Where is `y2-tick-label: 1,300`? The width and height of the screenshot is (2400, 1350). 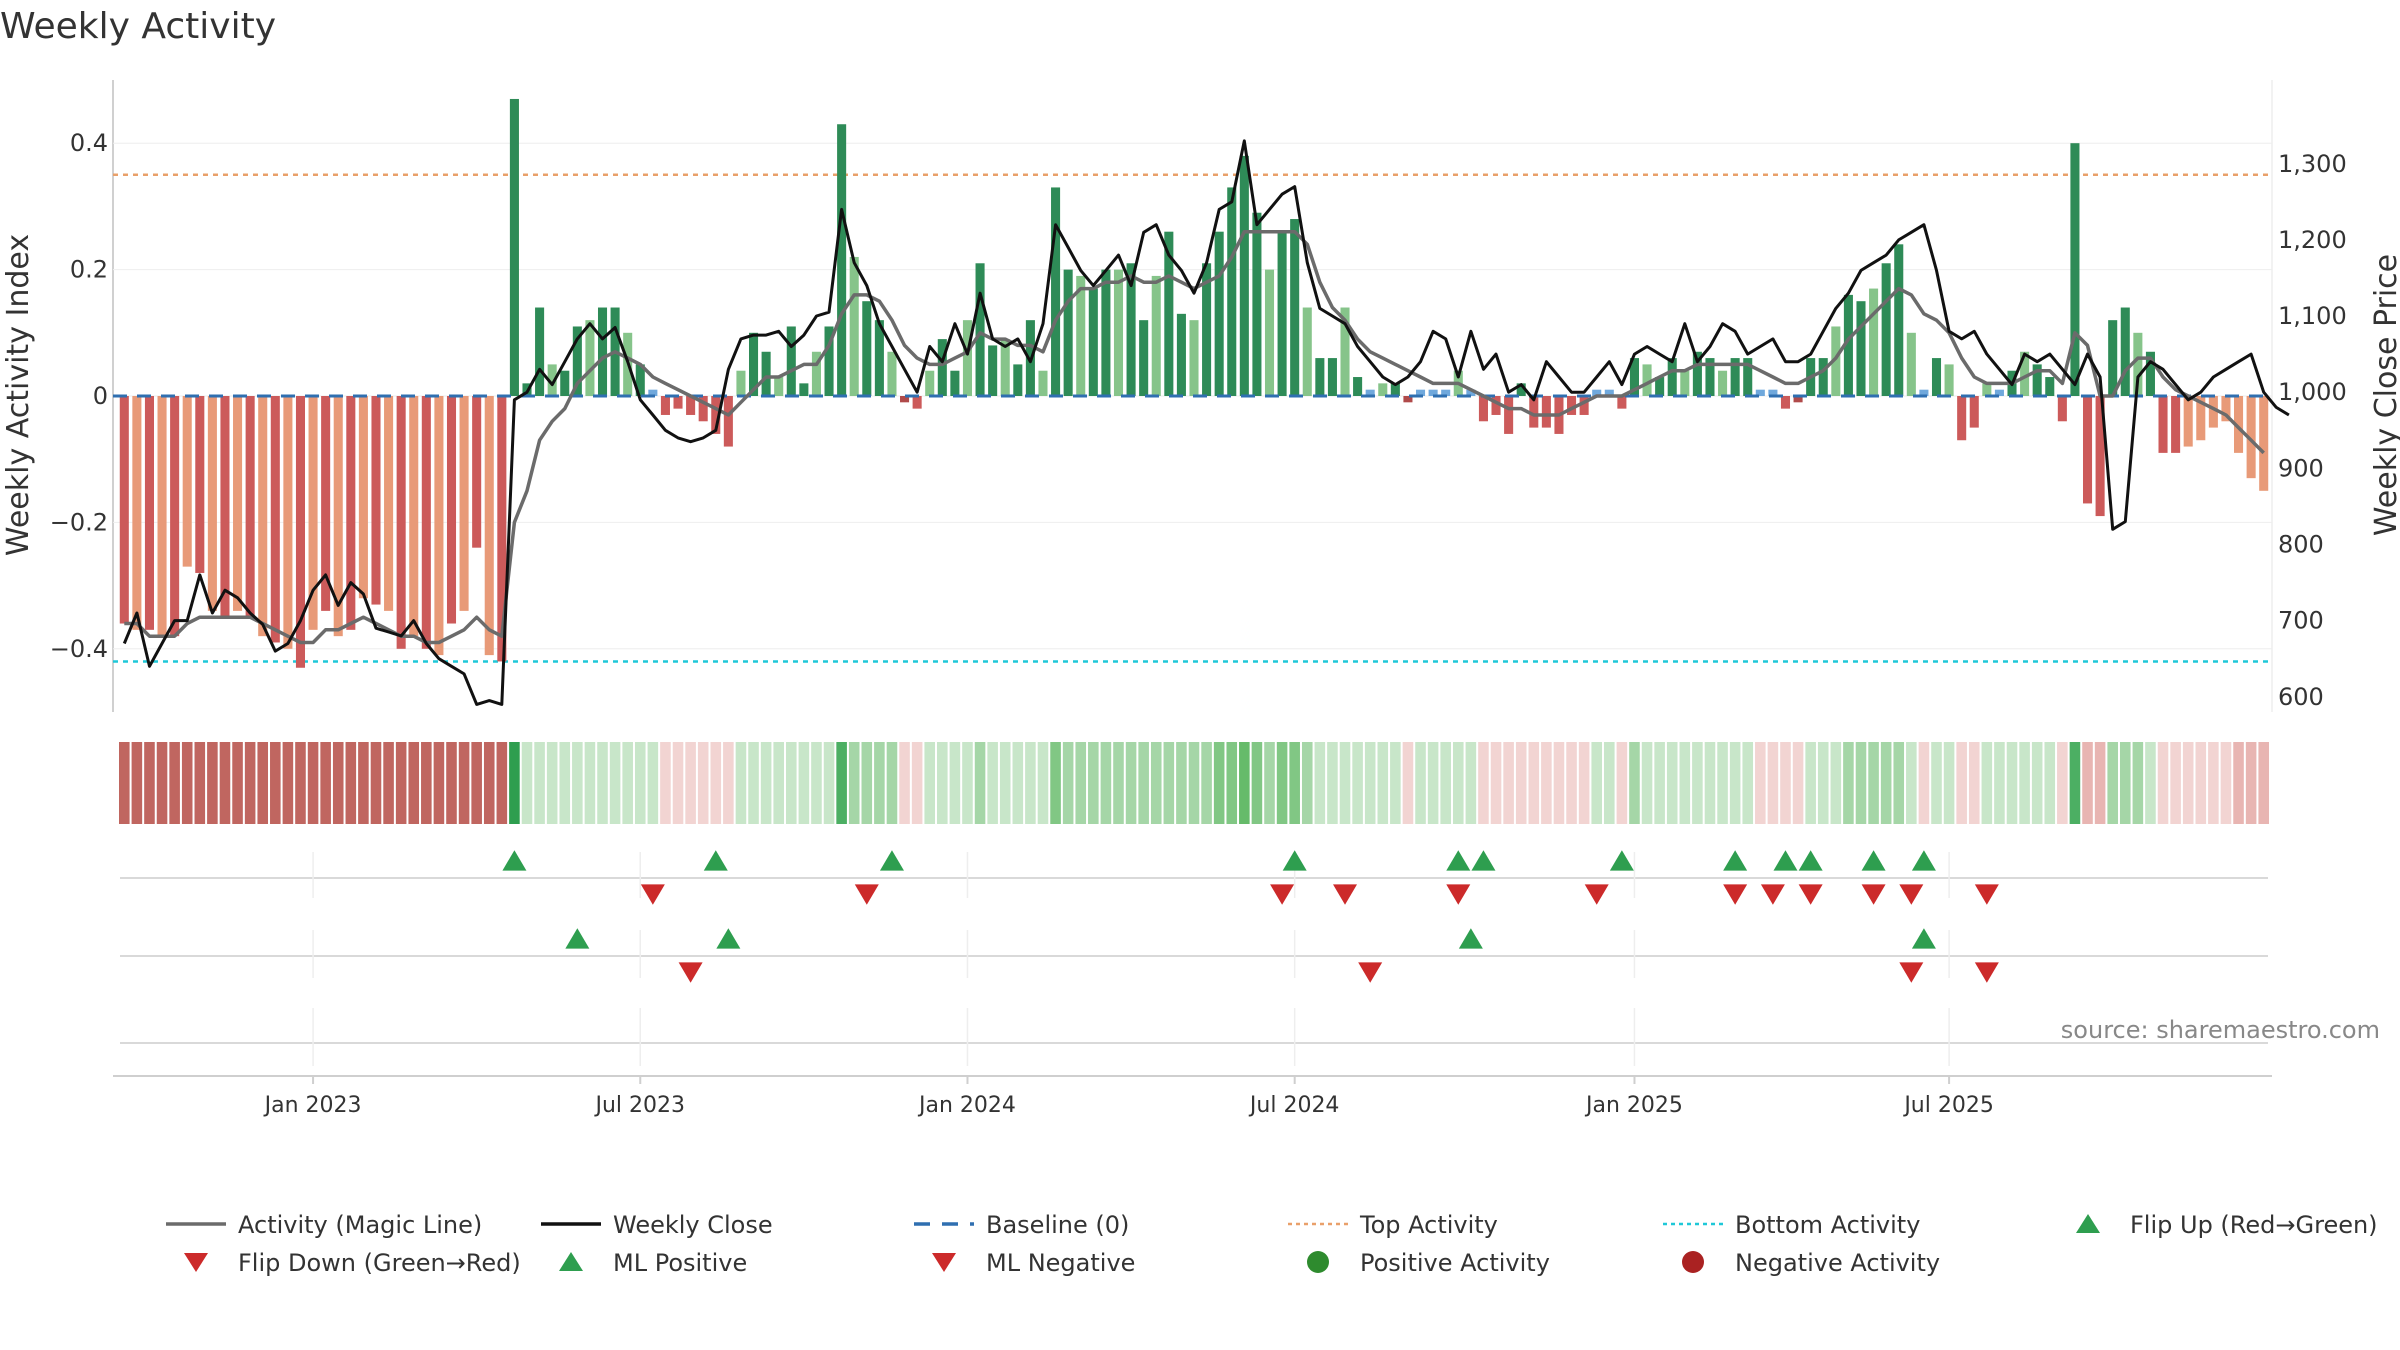
y2-tick-label: 1,300 is located at coordinates (2312, 164).